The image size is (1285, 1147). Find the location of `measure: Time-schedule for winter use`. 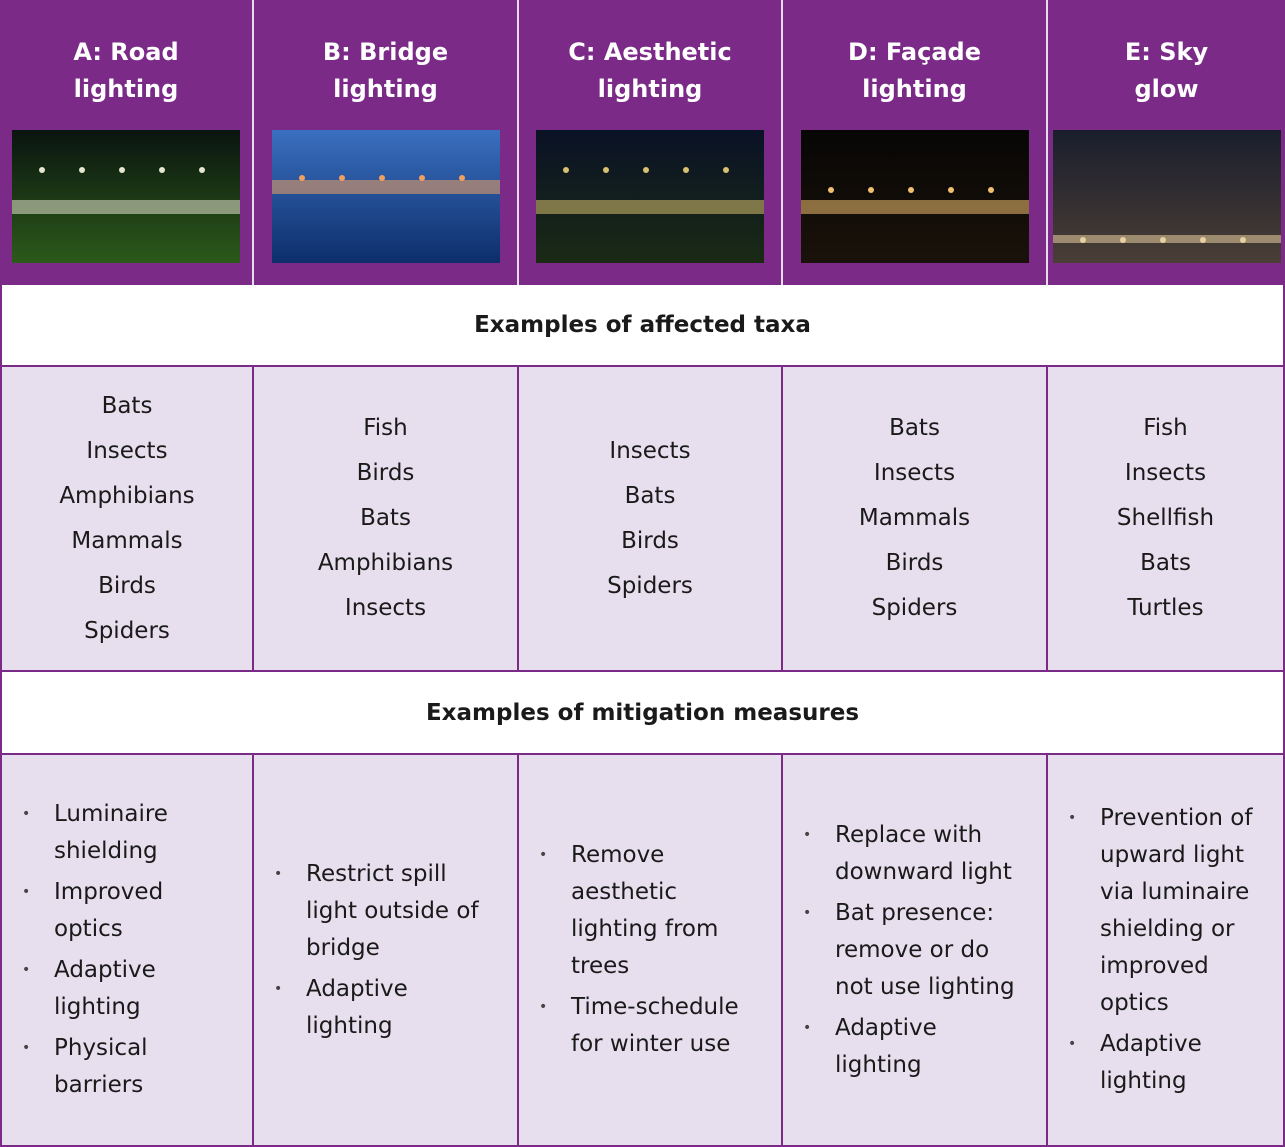

measure: Time-schedule for winter use is located at coordinates (652, 1026).